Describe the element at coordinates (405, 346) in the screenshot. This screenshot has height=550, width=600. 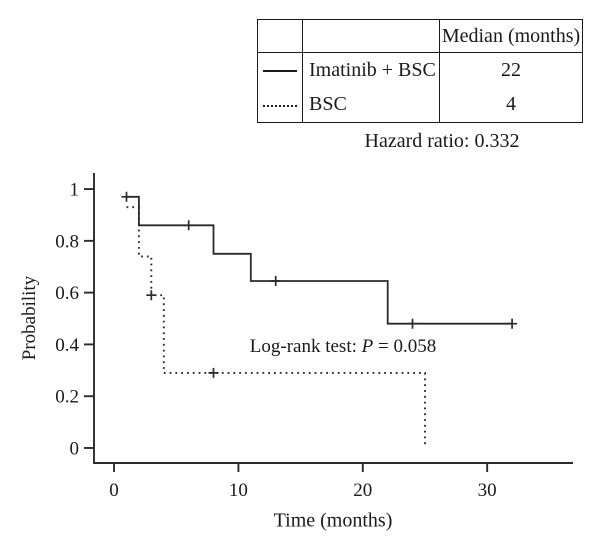
I see `log-rank-p-value: = 0.058` at that location.